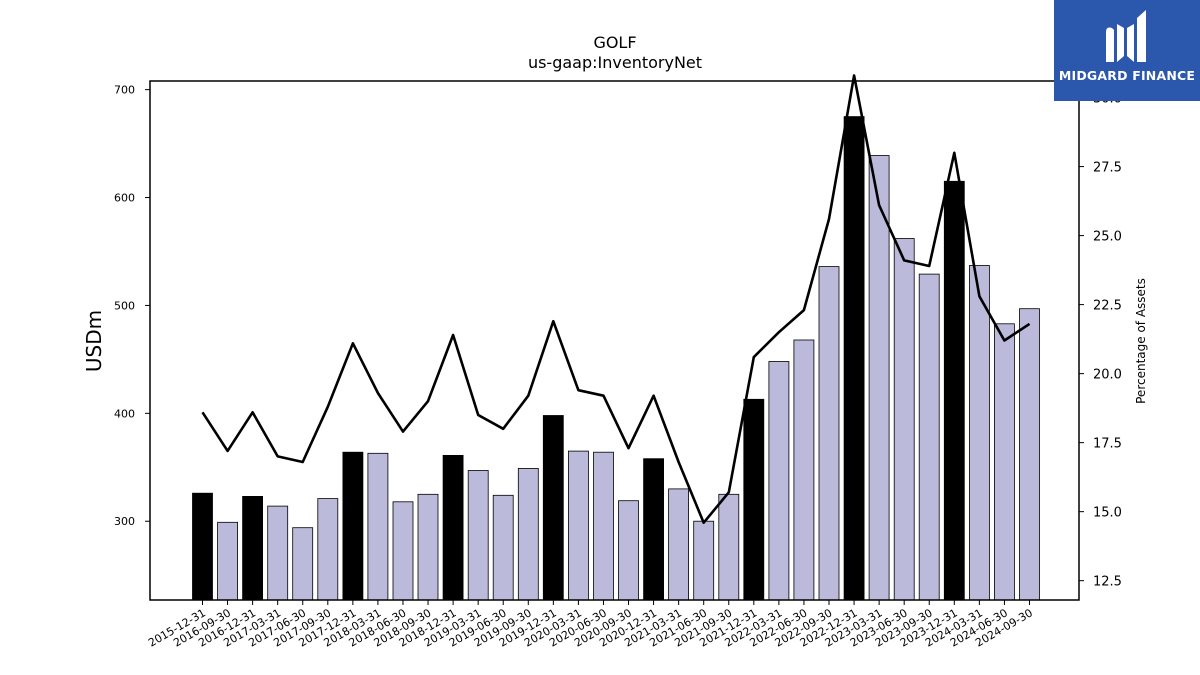 The height and width of the screenshot is (675, 1200). I want to click on y2-tick-label: 22.5, so click(1107, 306).